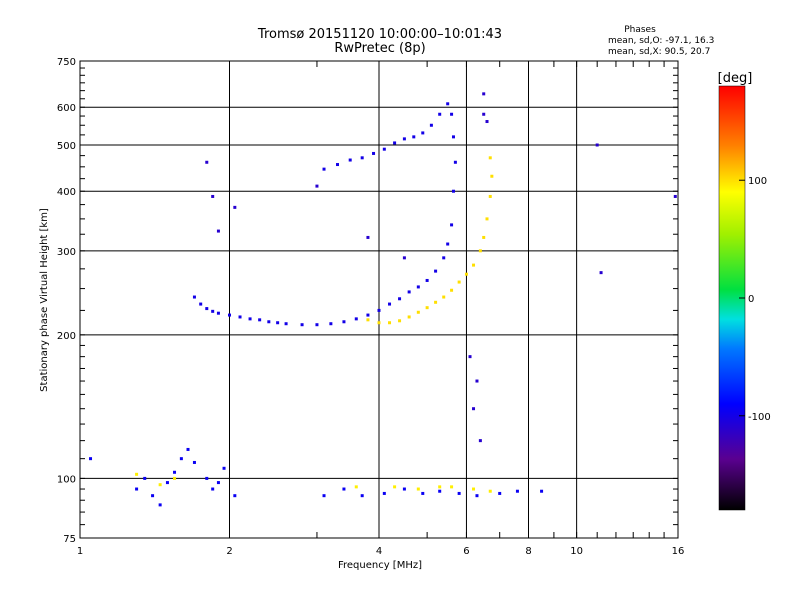 The width and height of the screenshot is (800, 600). What do you see at coordinates (640, 30) in the screenshot?
I see `phases-heading: Phases` at bounding box center [640, 30].